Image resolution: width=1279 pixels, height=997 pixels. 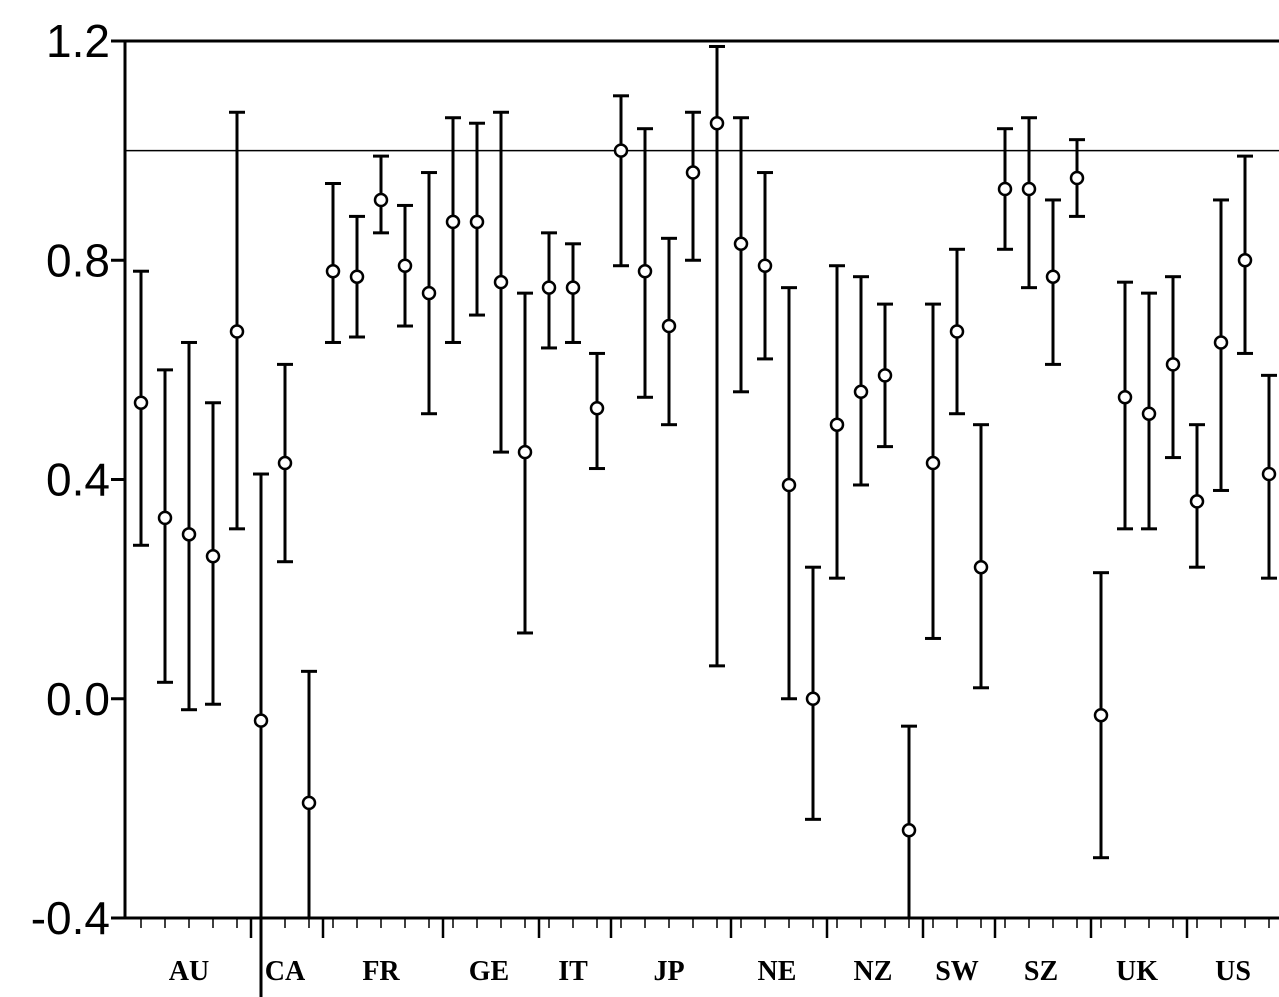 I want to click on x-category-label: JP, so click(x=668, y=971).